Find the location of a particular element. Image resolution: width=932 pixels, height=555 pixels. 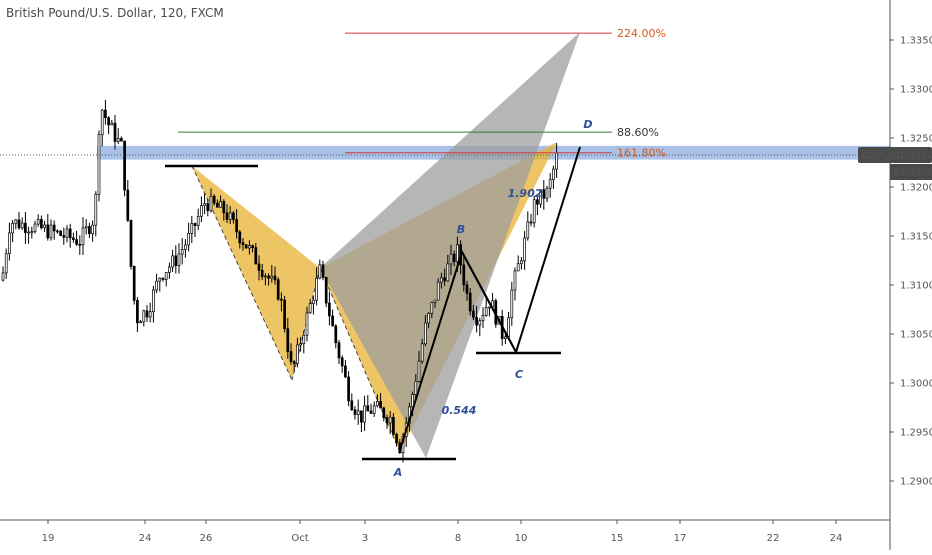

x-tick-label: 26 is located at coordinates (206, 538).